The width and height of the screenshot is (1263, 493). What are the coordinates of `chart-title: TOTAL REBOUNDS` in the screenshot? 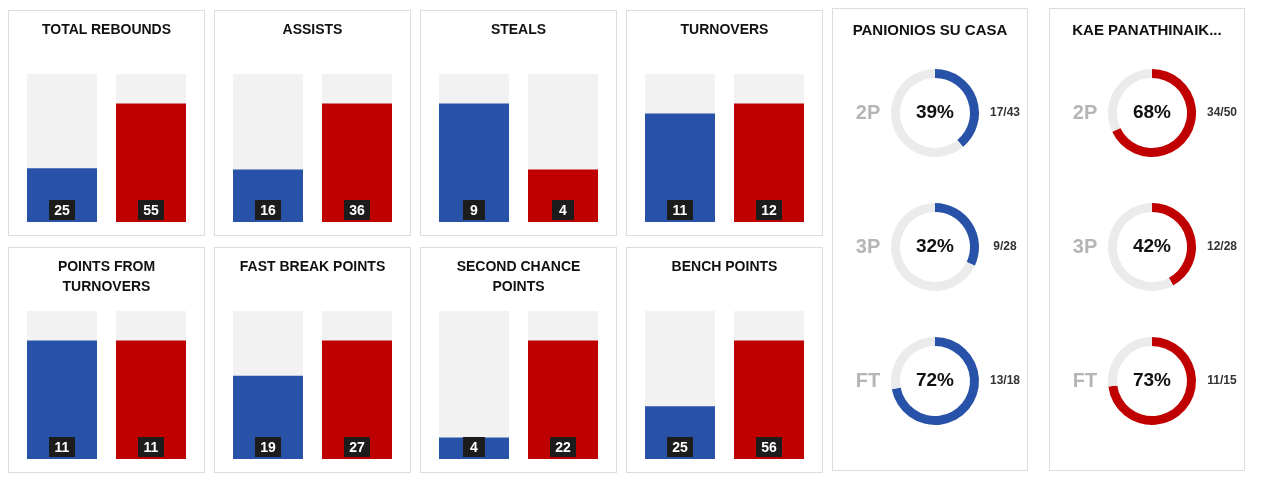 It's located at (106, 29).